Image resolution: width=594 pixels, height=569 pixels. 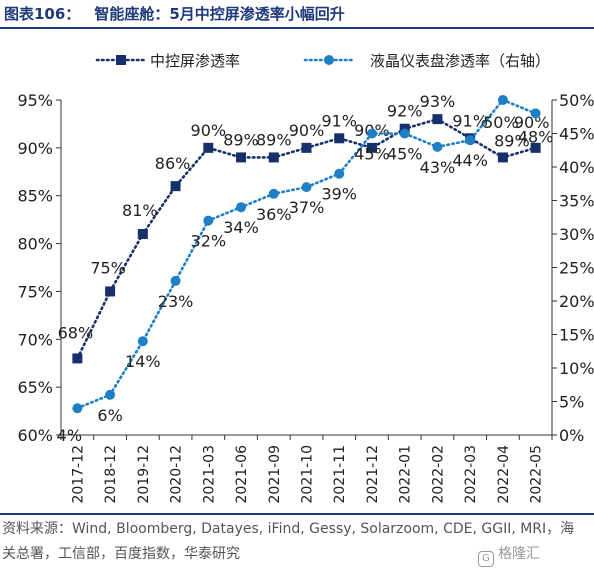 I want to click on figure-title: 图表106： 智能座舱：5月中控屏渗透率小幅回升, so click(x=297, y=14).